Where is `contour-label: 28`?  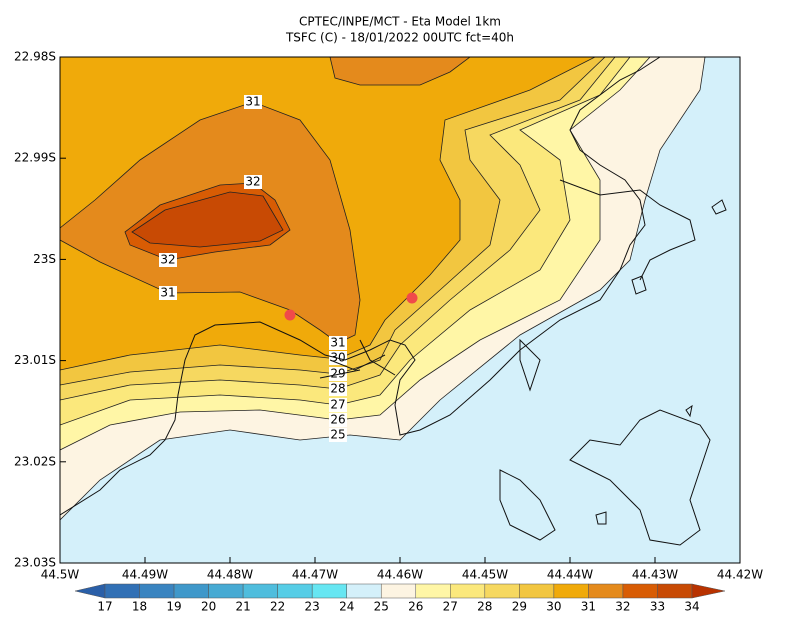 contour-label: 28 is located at coordinates (337, 389).